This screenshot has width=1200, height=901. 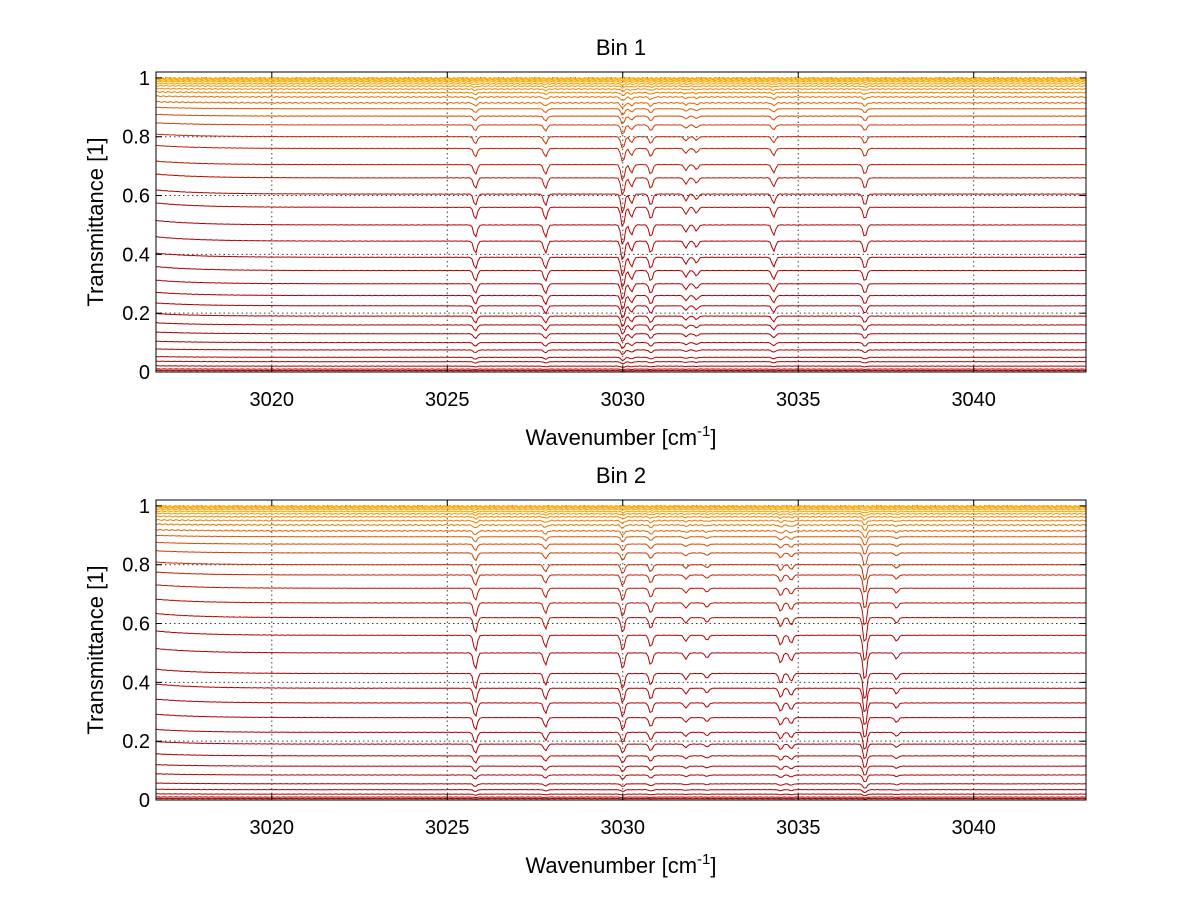 What do you see at coordinates (621, 475) in the screenshot?
I see `chart-title: Bin 2` at bounding box center [621, 475].